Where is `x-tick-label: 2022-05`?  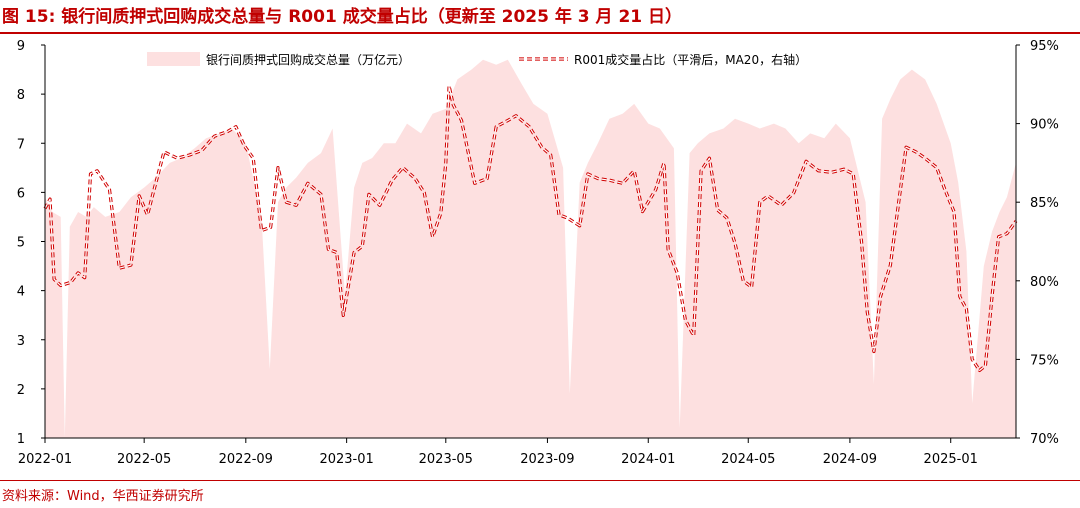
x-tick-label: 2022-05 is located at coordinates (144, 459).